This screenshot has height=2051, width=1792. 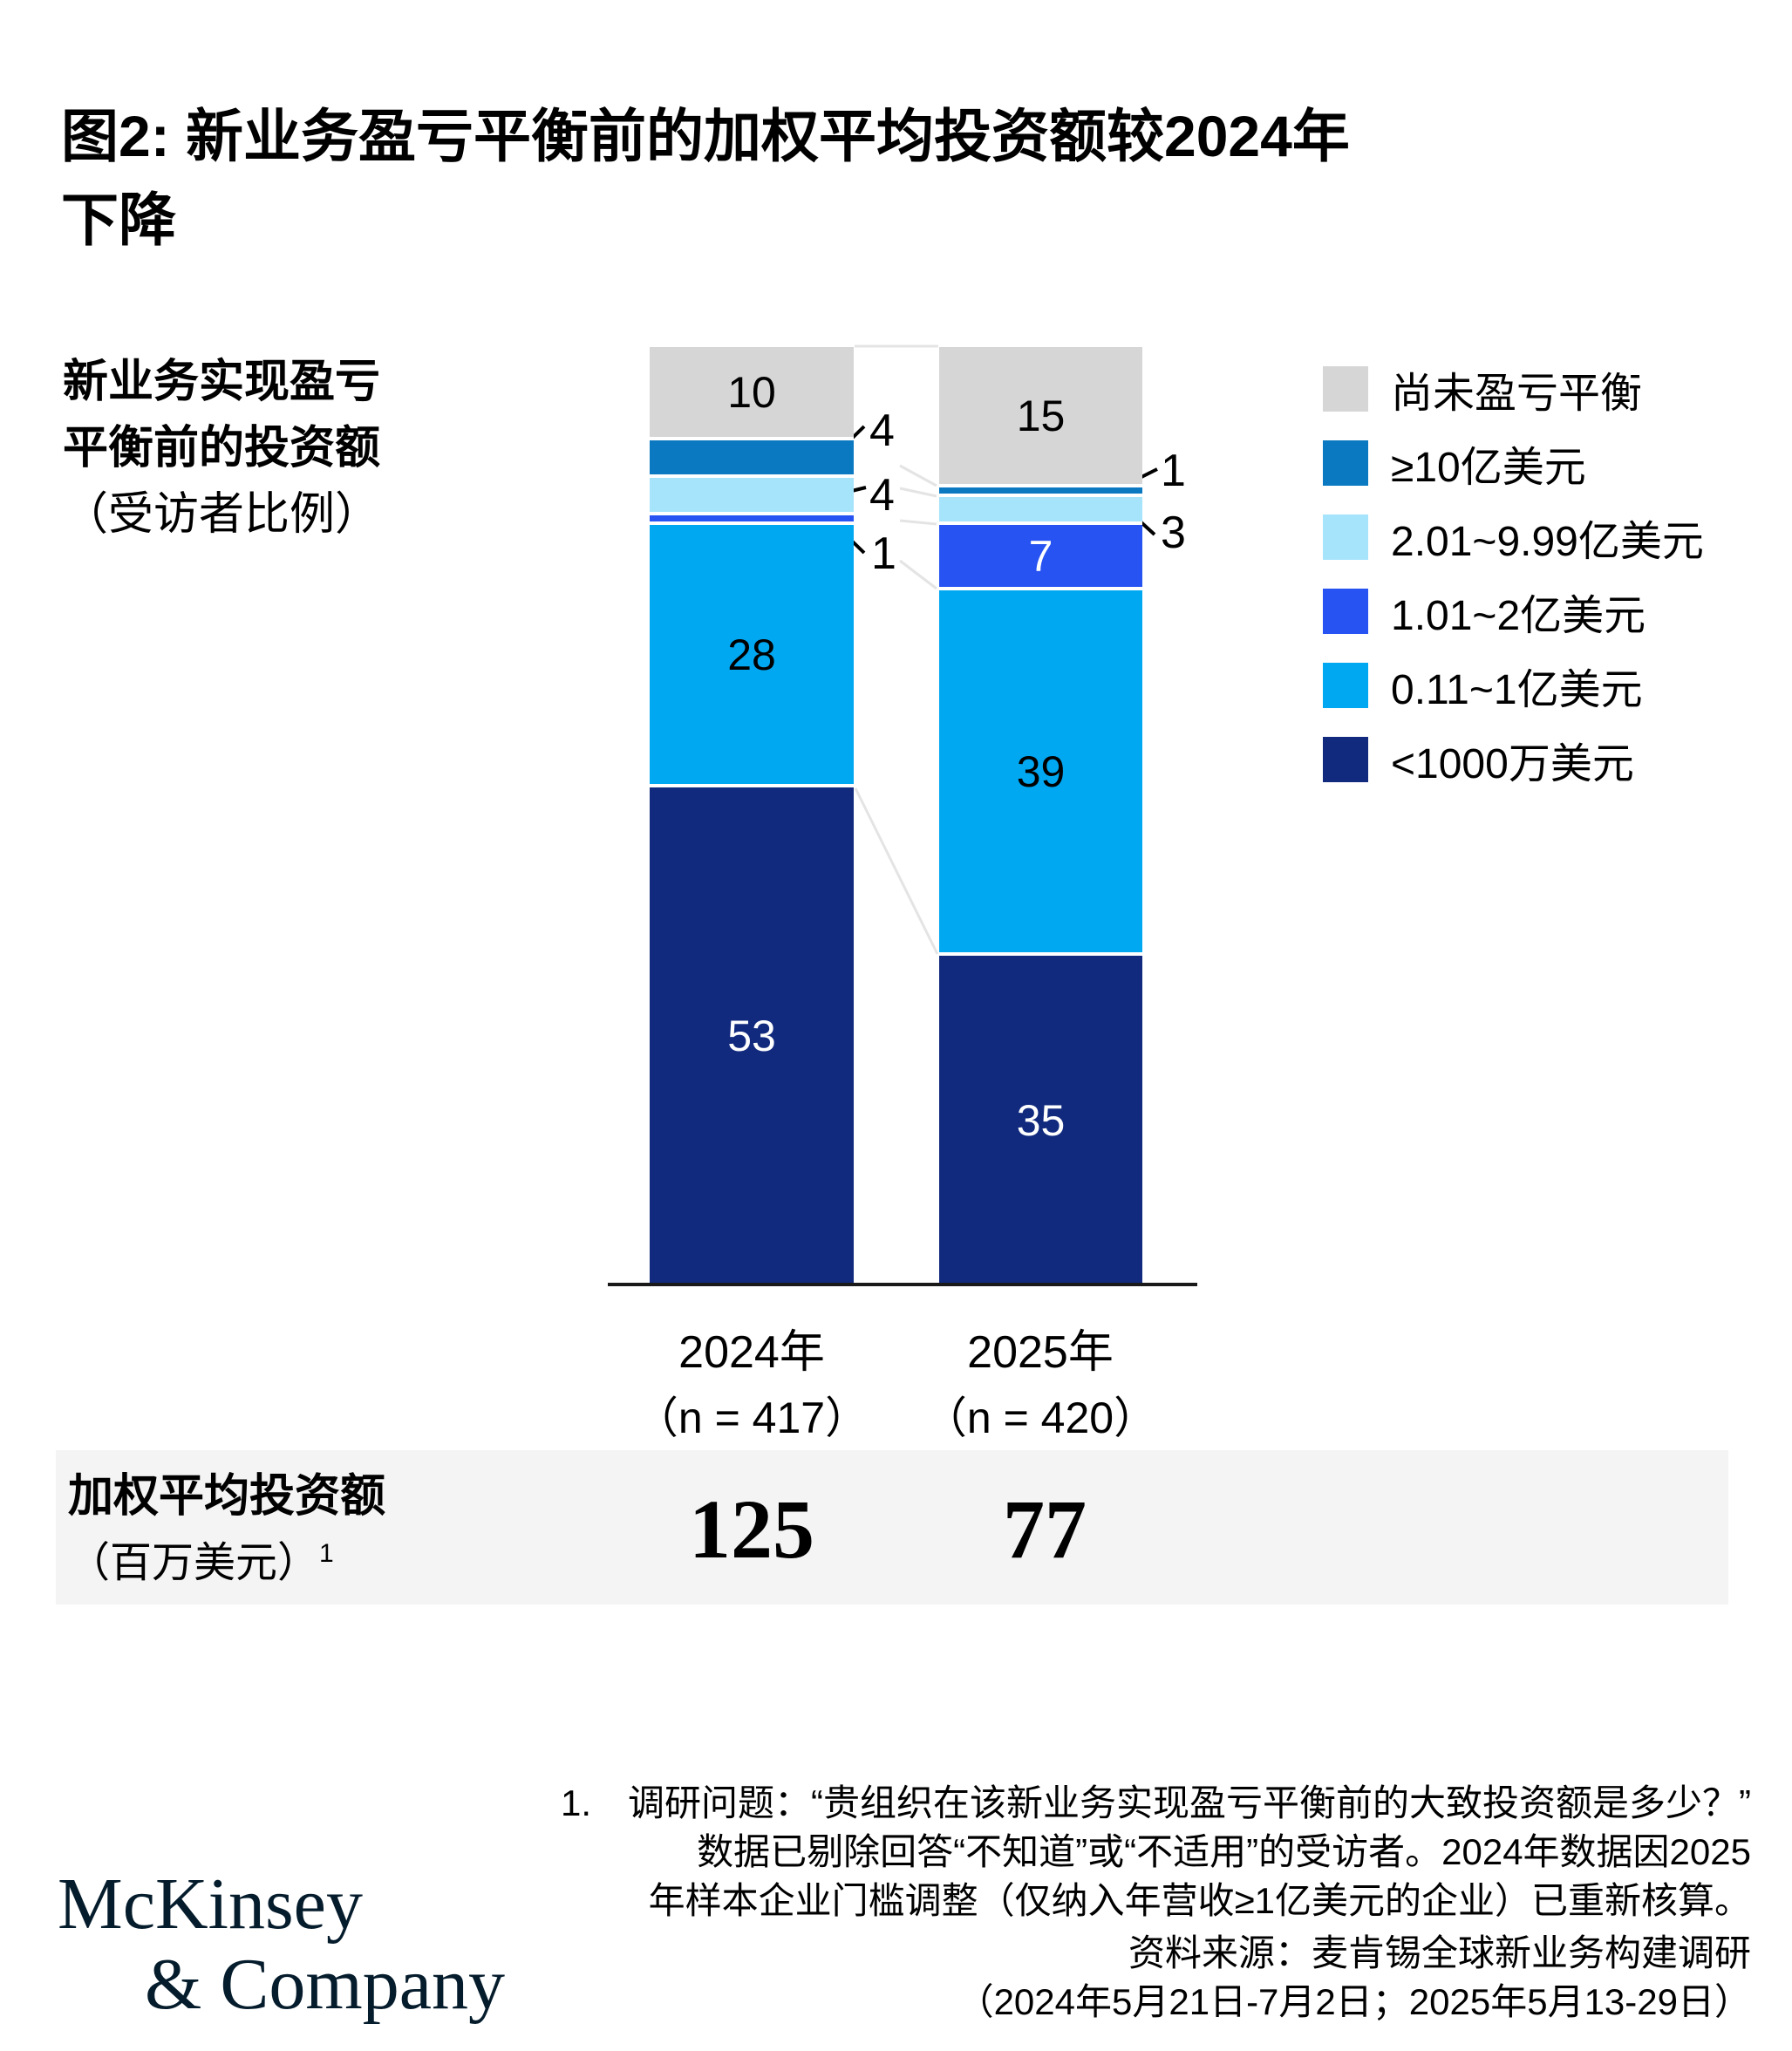 I want to click on legend-label: 0.11~1亿美元, so click(x=1517, y=690).